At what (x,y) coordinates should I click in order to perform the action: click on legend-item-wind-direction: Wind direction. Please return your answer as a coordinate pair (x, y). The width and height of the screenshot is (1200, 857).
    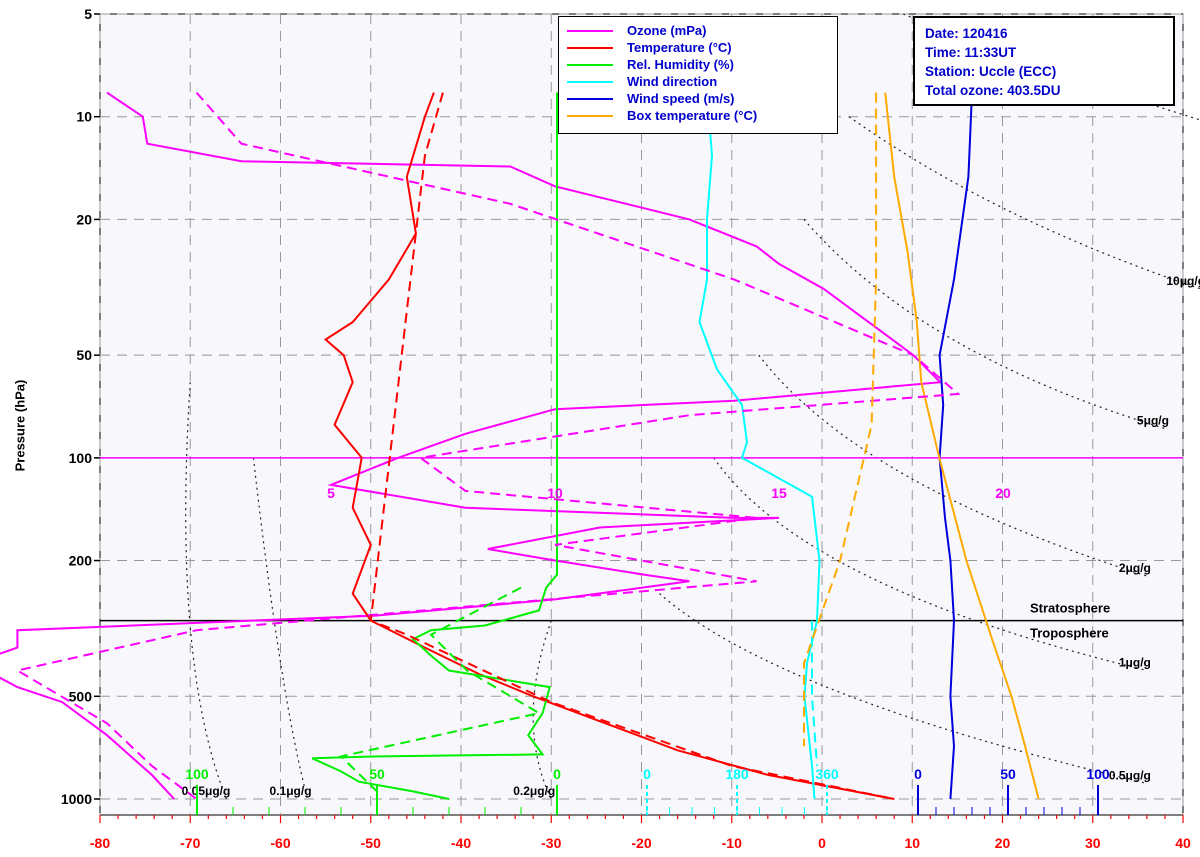
    Looking at the image, I should click on (698, 82).